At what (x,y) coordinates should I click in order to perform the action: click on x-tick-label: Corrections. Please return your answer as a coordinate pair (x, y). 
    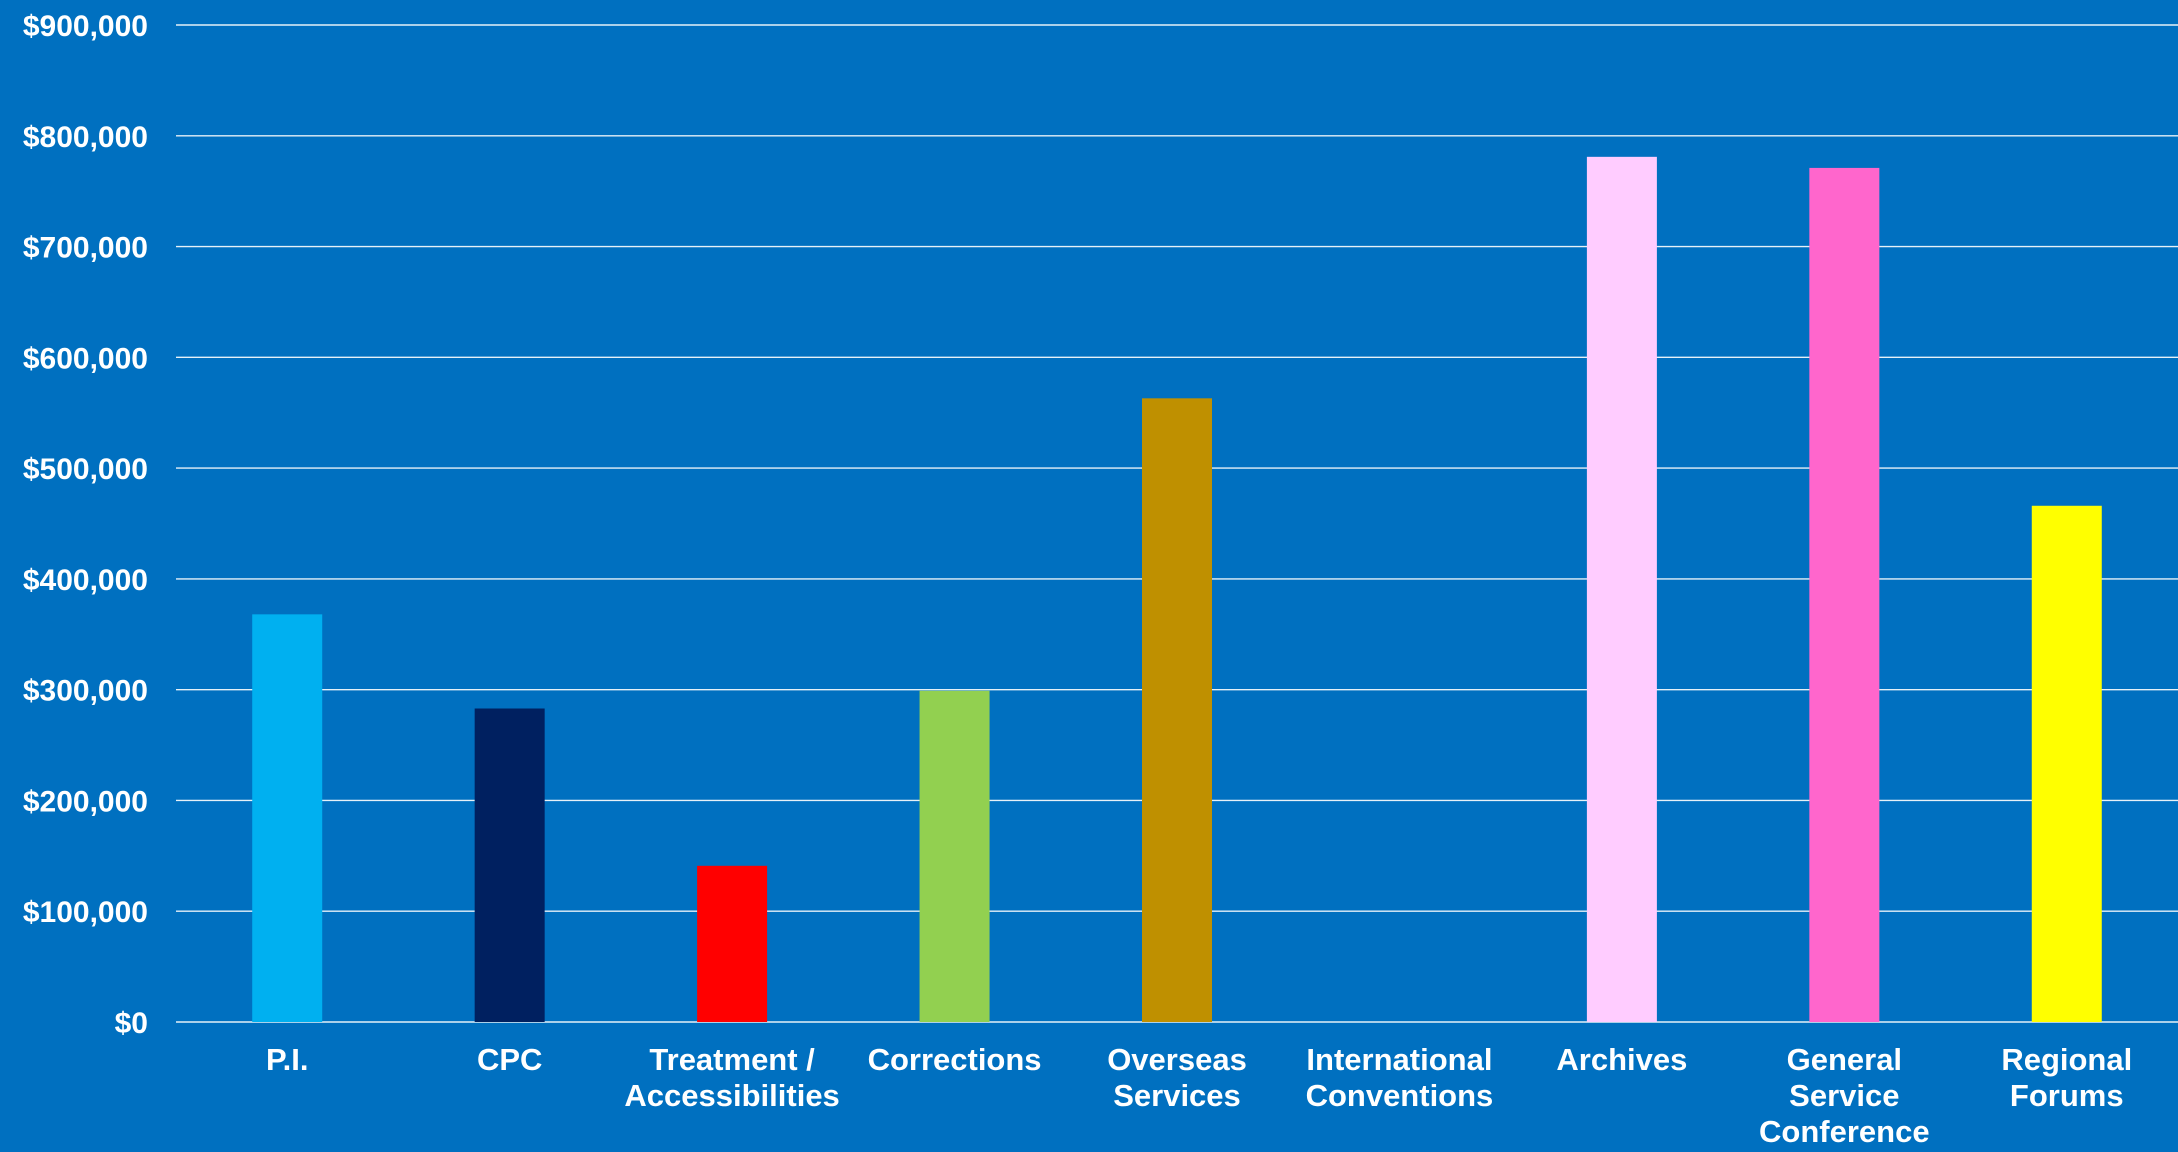
    Looking at the image, I should click on (955, 1059).